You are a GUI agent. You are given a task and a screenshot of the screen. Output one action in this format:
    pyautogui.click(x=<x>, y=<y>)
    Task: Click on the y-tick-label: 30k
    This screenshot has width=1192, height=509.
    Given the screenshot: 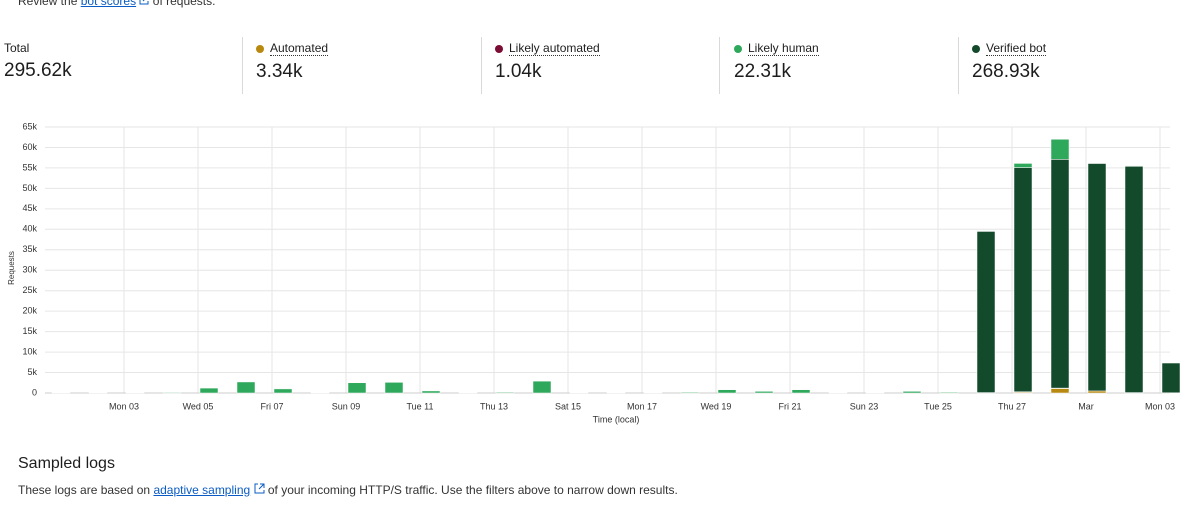 What is the action you would take?
    pyautogui.click(x=29, y=270)
    